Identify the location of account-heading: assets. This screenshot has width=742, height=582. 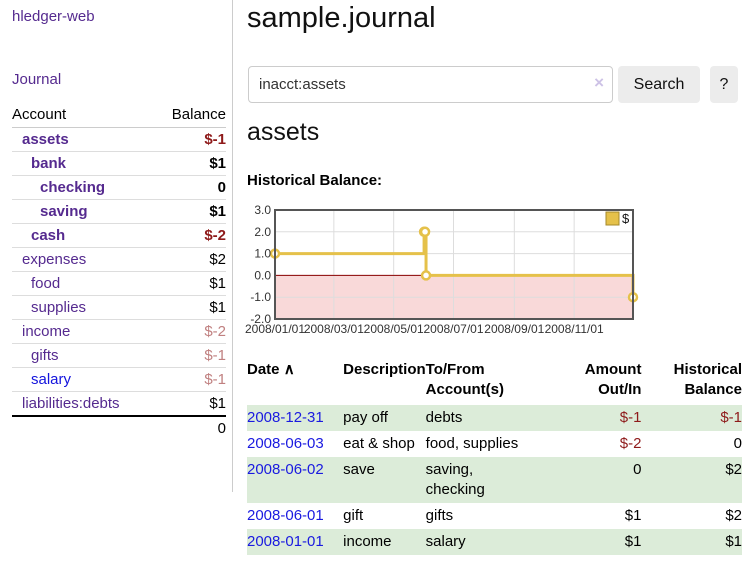
(283, 132).